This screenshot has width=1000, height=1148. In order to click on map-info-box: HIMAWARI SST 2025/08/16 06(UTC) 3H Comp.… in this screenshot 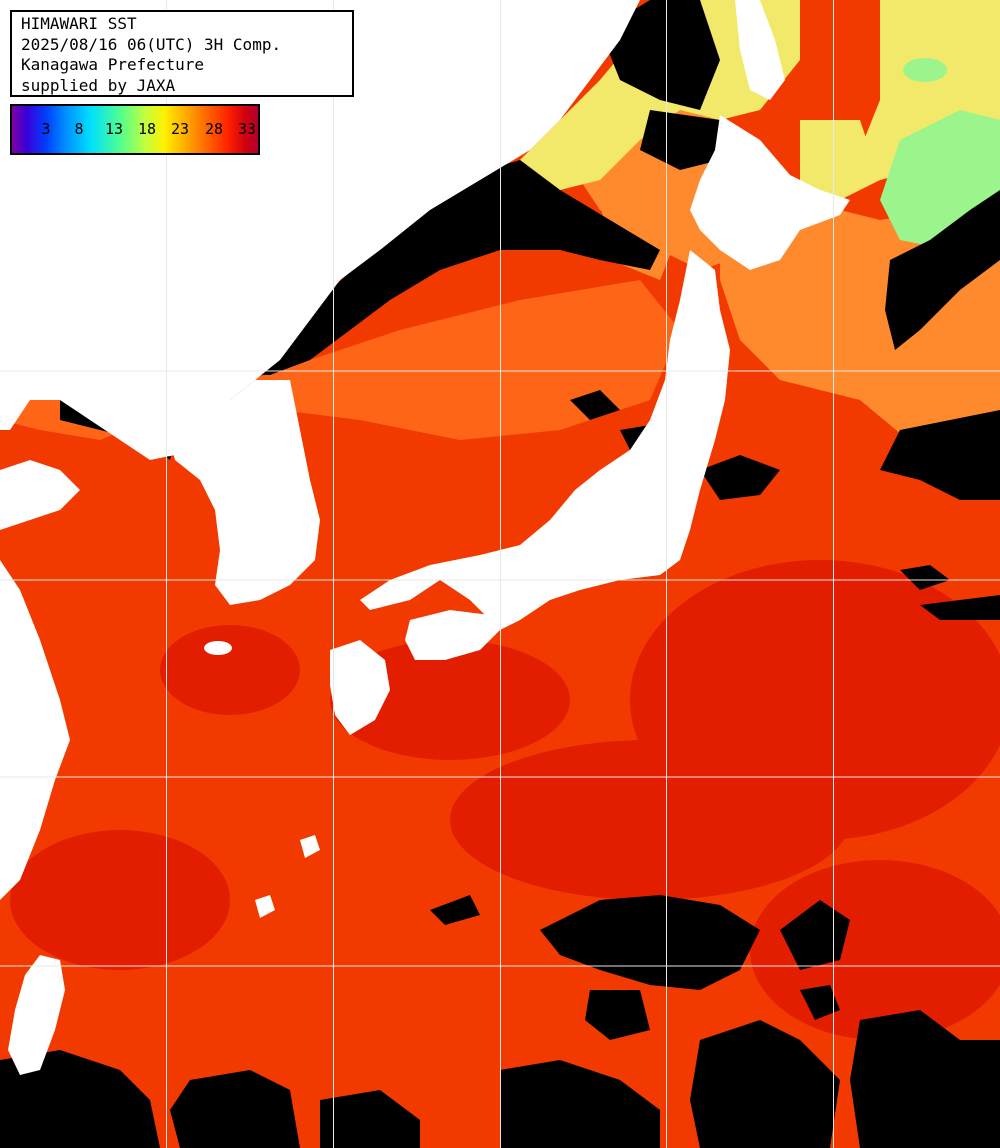, I will do `click(182, 53)`.